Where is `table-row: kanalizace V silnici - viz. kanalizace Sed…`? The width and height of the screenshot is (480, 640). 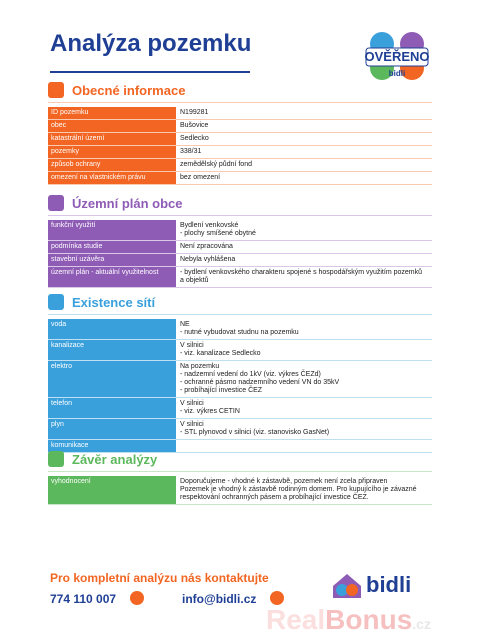 table-row: kanalizace V silnici - viz. kanalizace Sed… is located at coordinates (240, 350).